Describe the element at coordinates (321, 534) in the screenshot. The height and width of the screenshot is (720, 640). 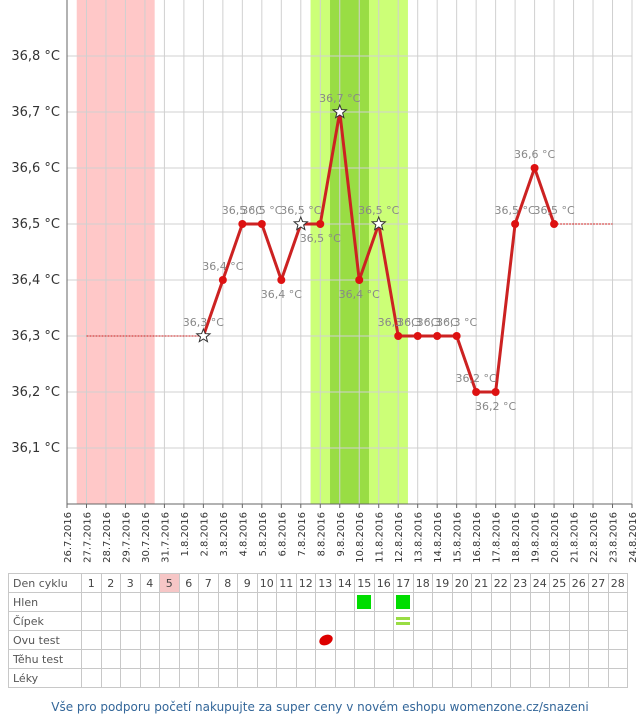
I see `x-tick-label: 8.8.2016` at that location.